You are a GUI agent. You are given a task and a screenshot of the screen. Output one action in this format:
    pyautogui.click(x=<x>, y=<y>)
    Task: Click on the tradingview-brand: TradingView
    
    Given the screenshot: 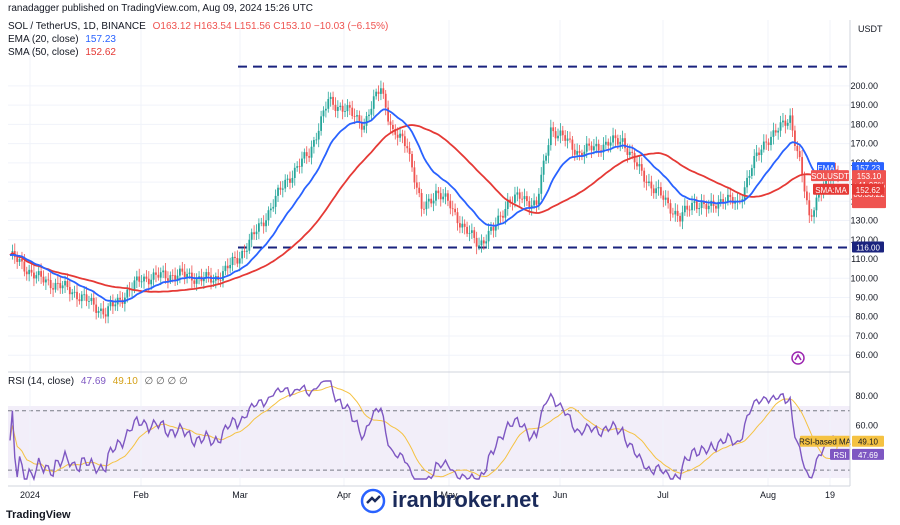 What is the action you would take?
    pyautogui.click(x=38, y=515)
    